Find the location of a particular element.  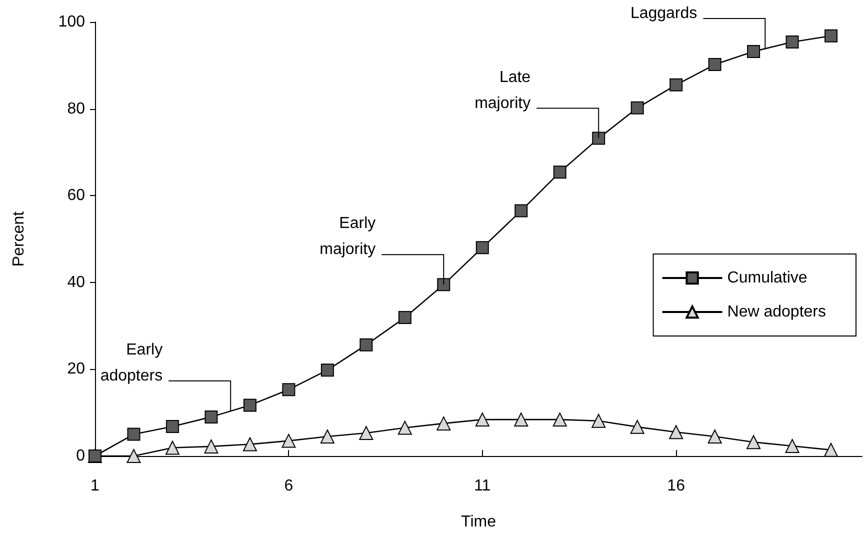

y-tick-label: 40 is located at coordinates (76, 282).